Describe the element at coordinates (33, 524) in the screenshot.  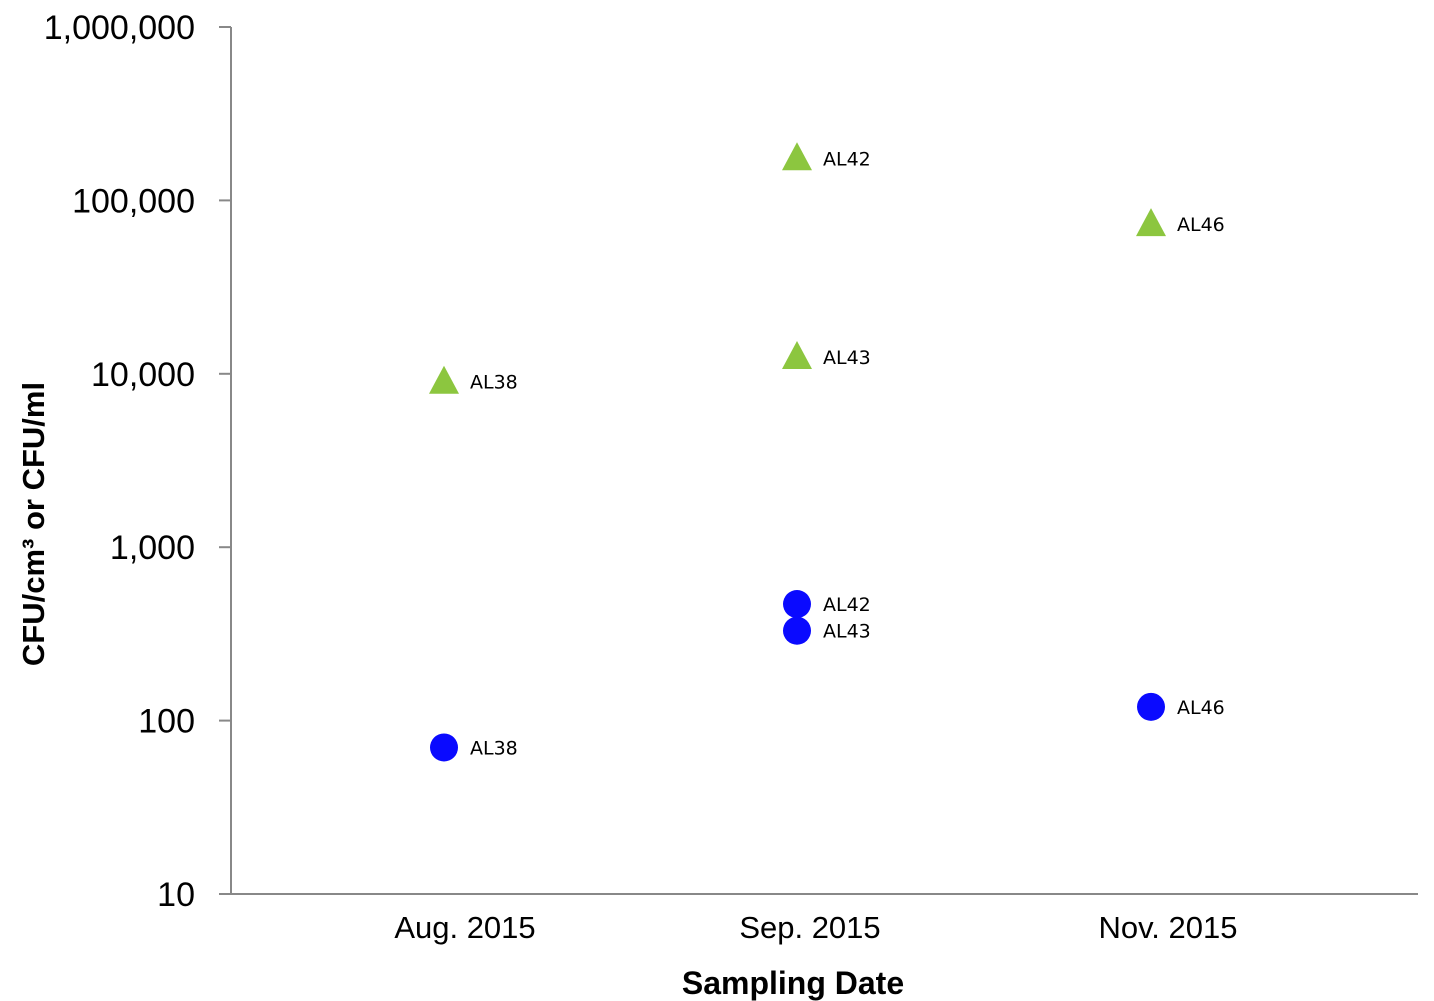
I see `y-axis-label: CFU/cm³ or CFU/ml` at that location.